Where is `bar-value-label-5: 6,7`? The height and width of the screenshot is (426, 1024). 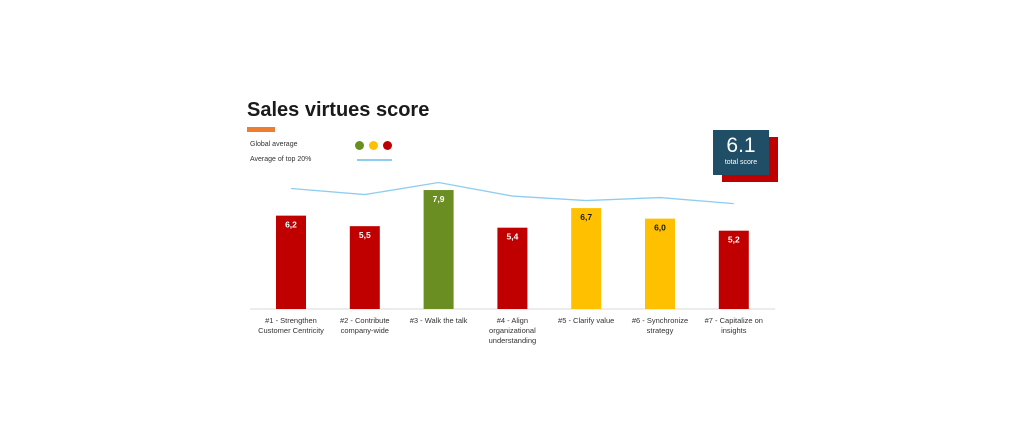
bar-value-label-5: 6,7 is located at coordinates (586, 217).